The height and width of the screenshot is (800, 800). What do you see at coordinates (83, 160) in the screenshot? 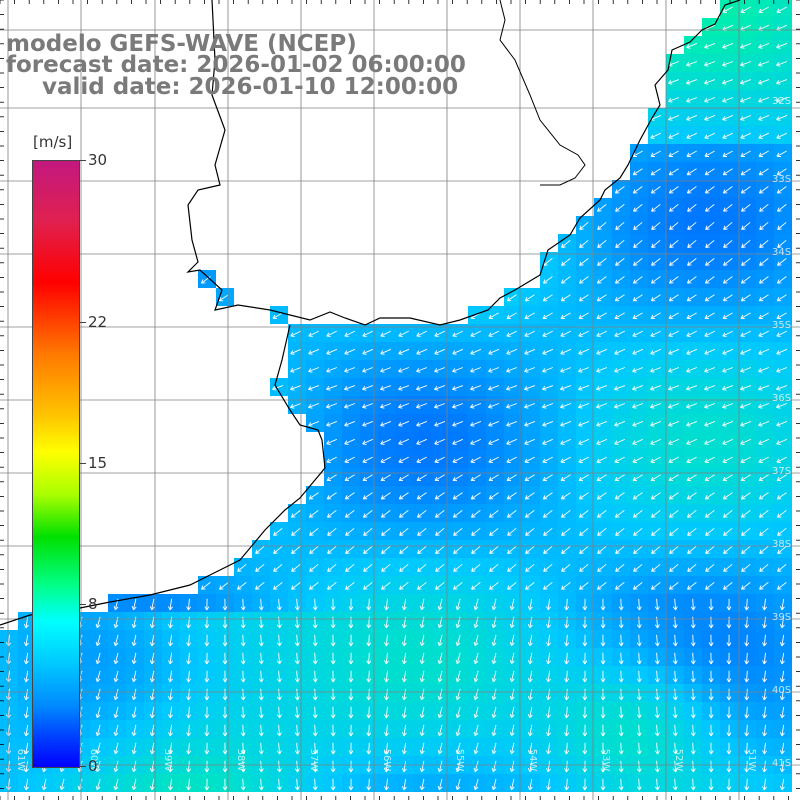
I see `colorbar-tick` at bounding box center [83, 160].